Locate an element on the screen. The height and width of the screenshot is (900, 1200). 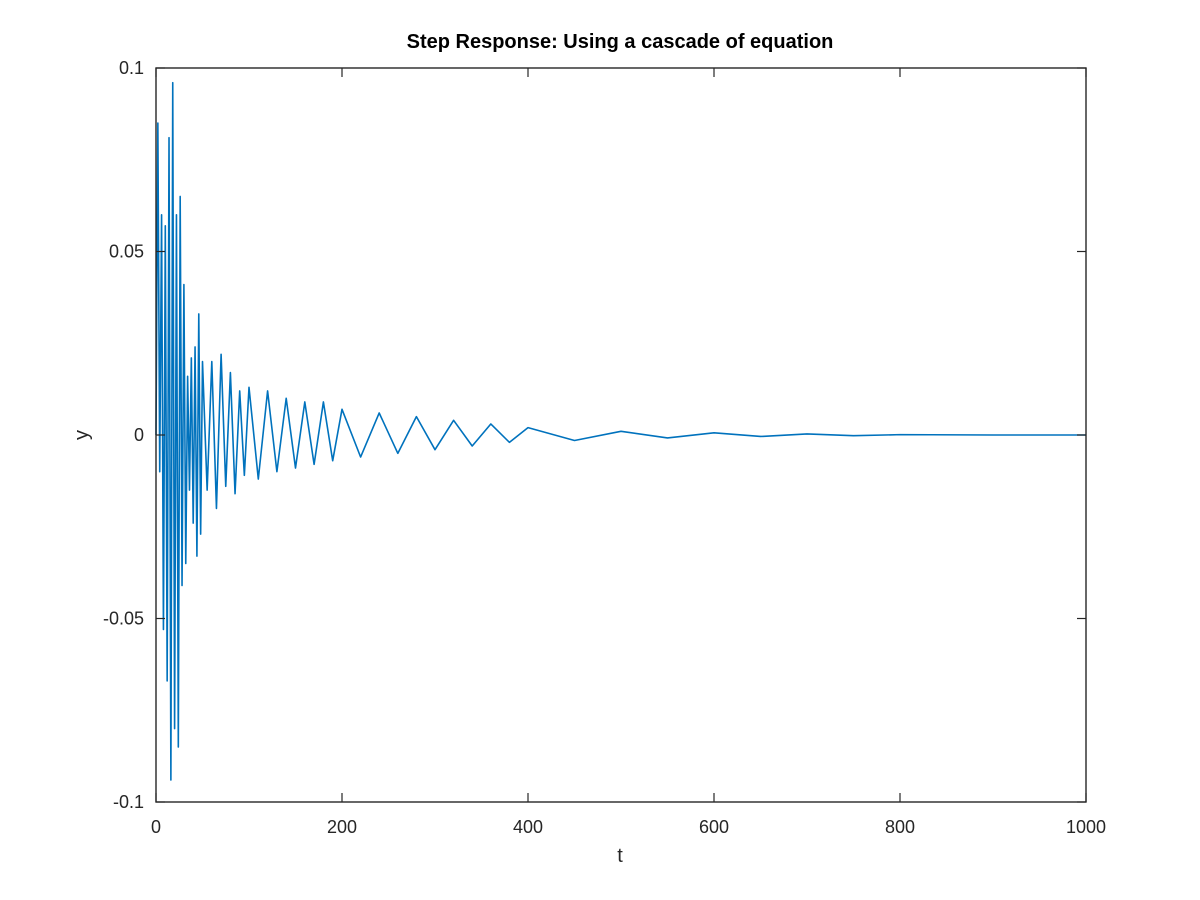
y-axis-label: y is located at coordinates (82, 435).